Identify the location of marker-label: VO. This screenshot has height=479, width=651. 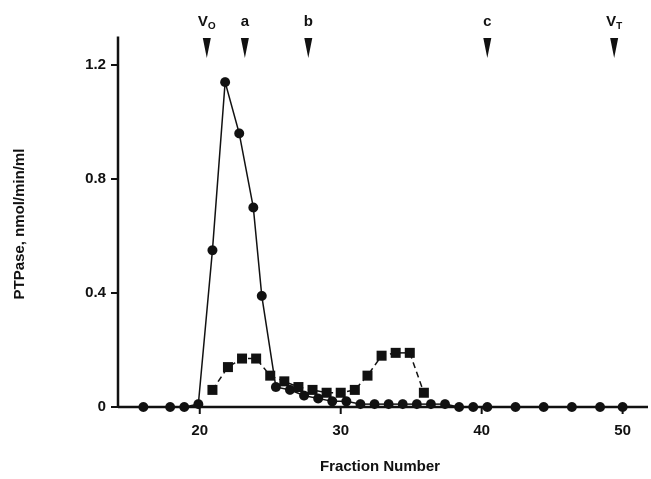
(207, 22).